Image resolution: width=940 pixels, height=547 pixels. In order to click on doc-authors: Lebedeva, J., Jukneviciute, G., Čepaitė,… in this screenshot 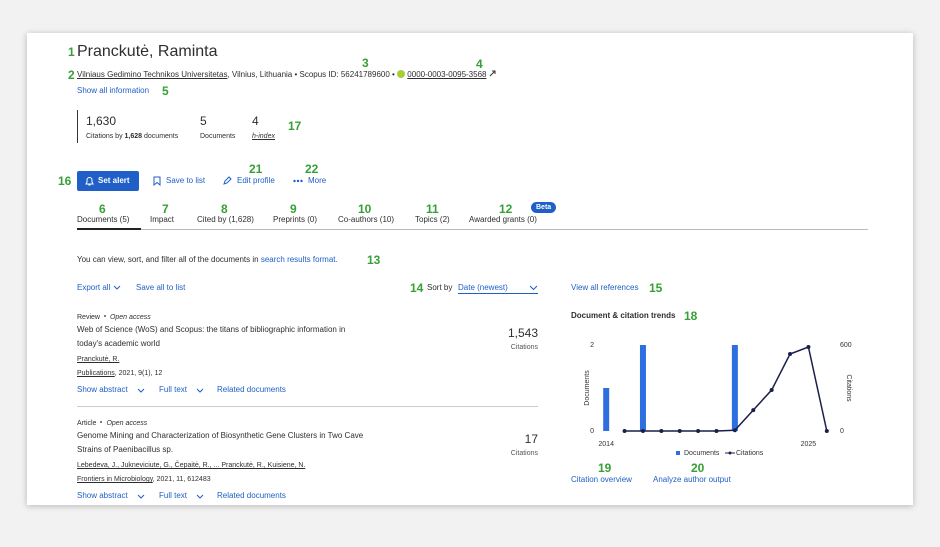, I will do `click(191, 465)`.